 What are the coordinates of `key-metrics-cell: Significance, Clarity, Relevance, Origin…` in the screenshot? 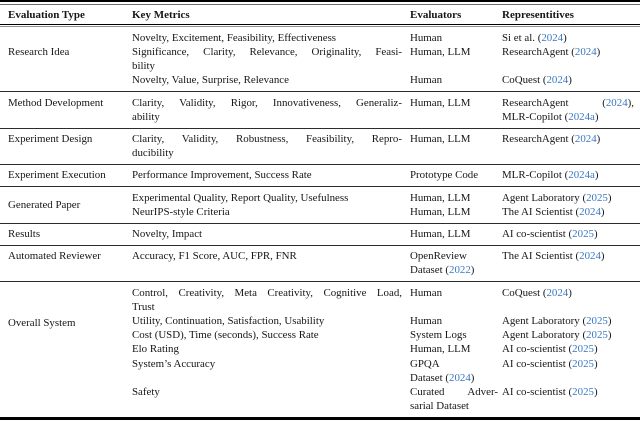 It's located at (267, 59).